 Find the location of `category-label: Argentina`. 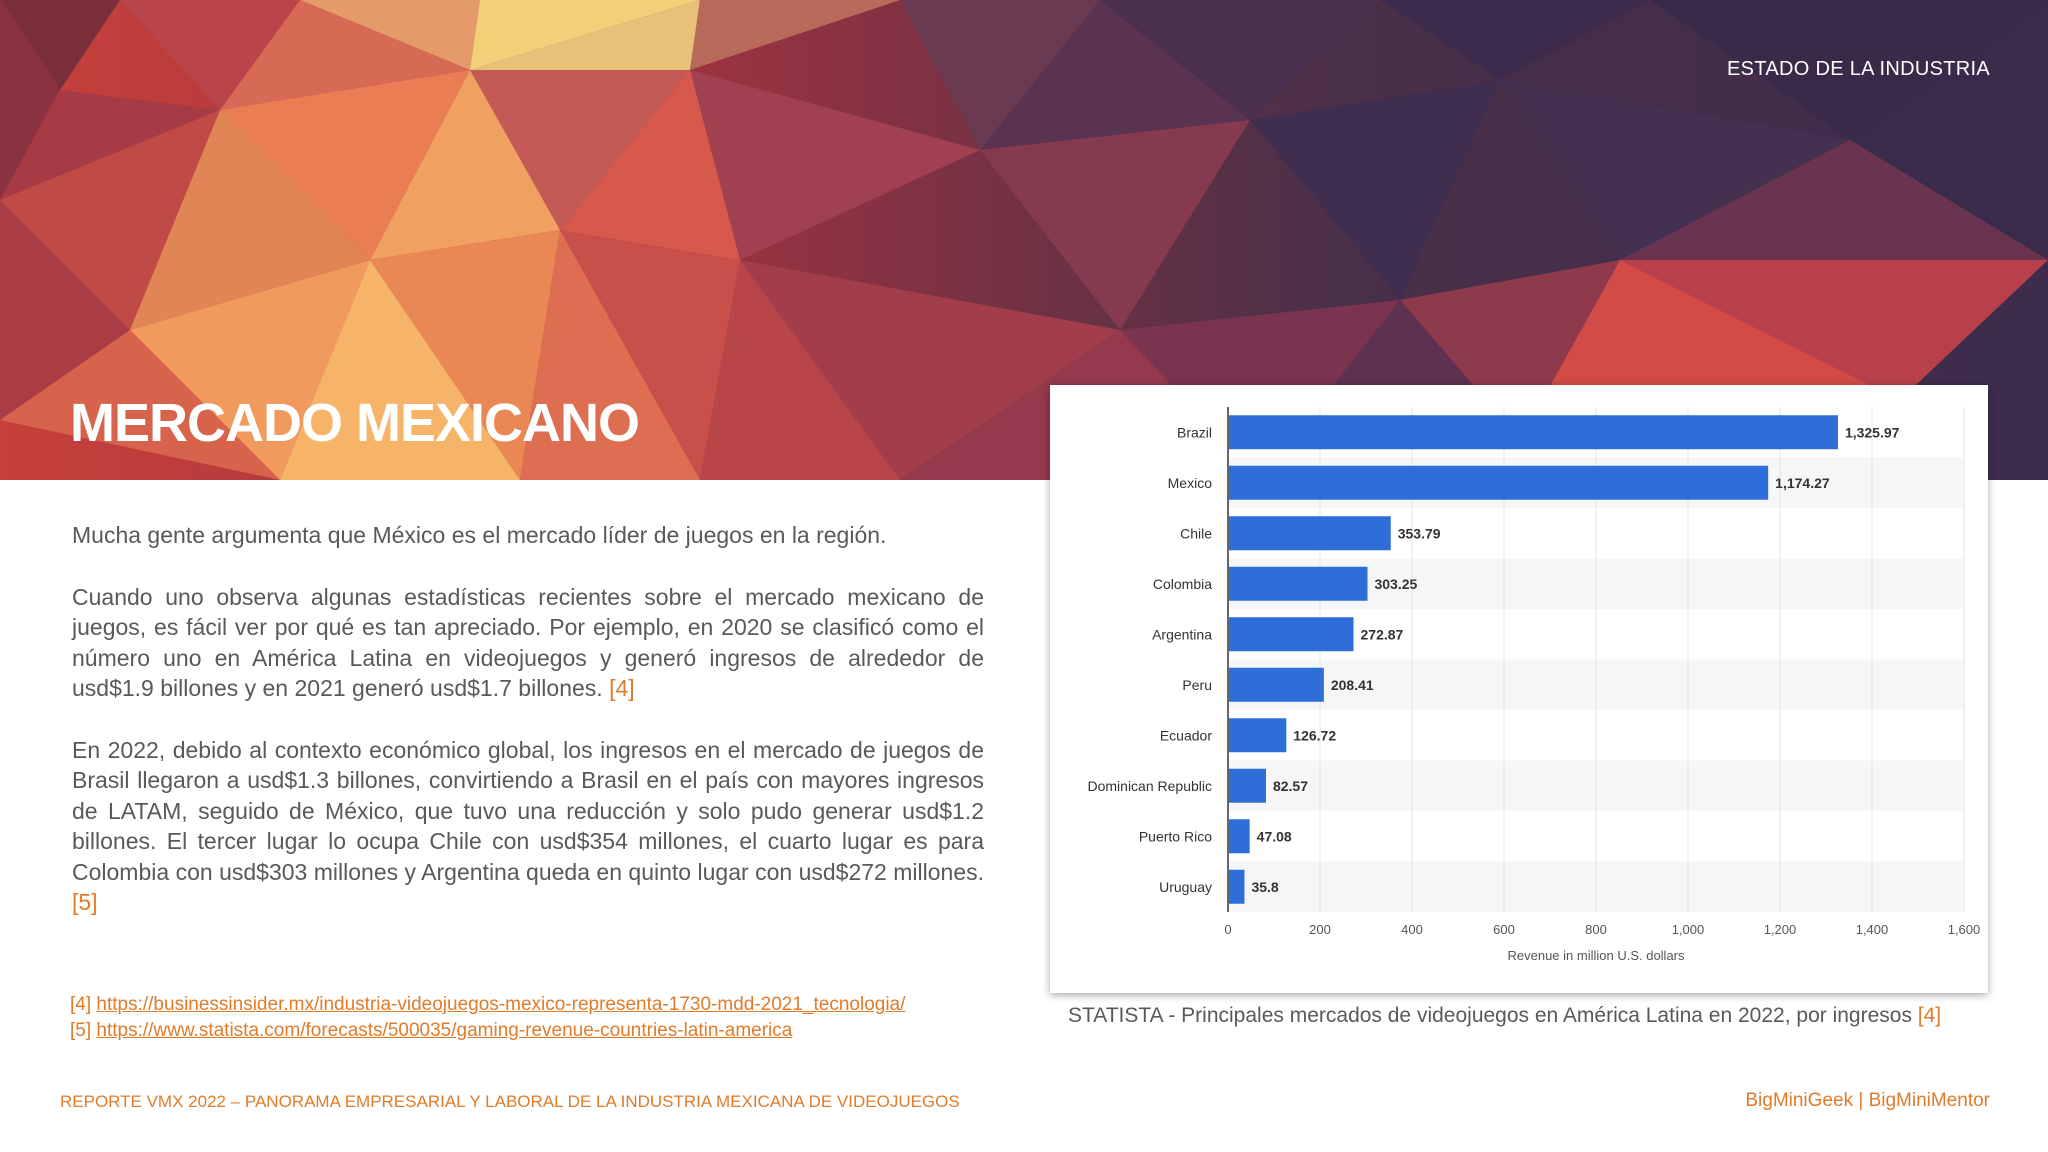

category-label: Argentina is located at coordinates (1182, 634).